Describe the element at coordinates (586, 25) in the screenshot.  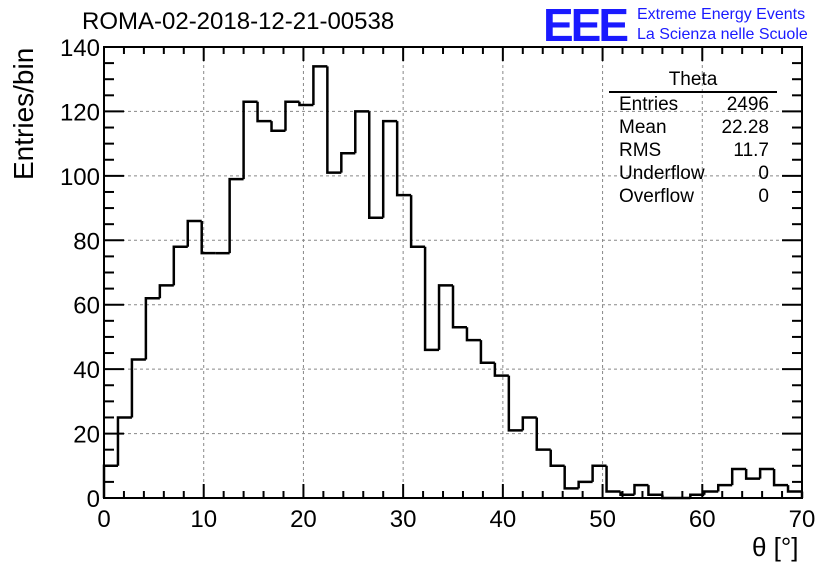
I see `eee-logo-icon: EEE` at that location.